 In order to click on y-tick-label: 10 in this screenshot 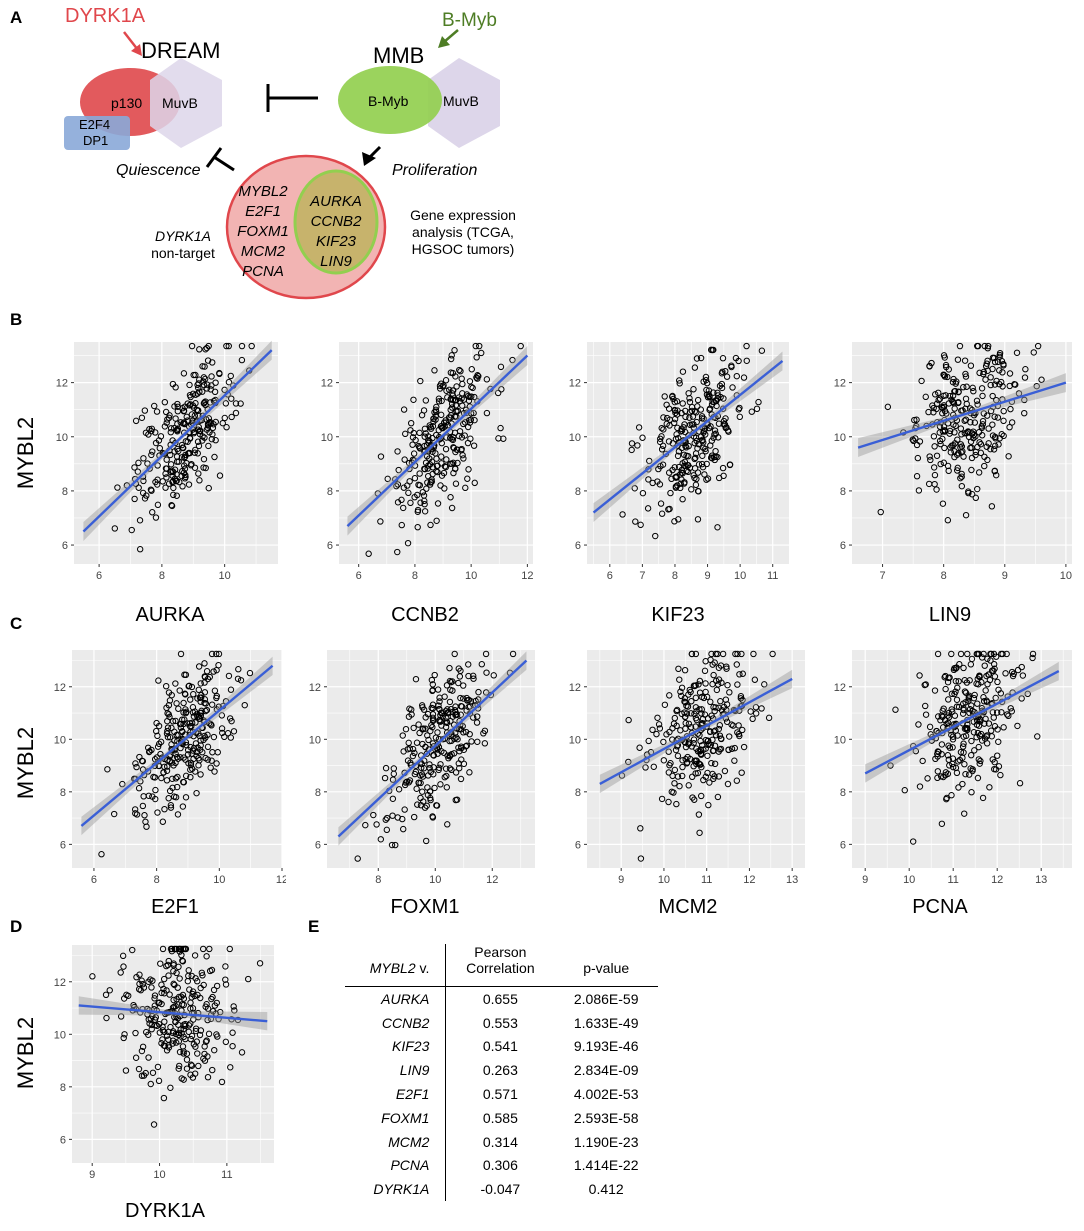, I will do `click(60, 740)`.